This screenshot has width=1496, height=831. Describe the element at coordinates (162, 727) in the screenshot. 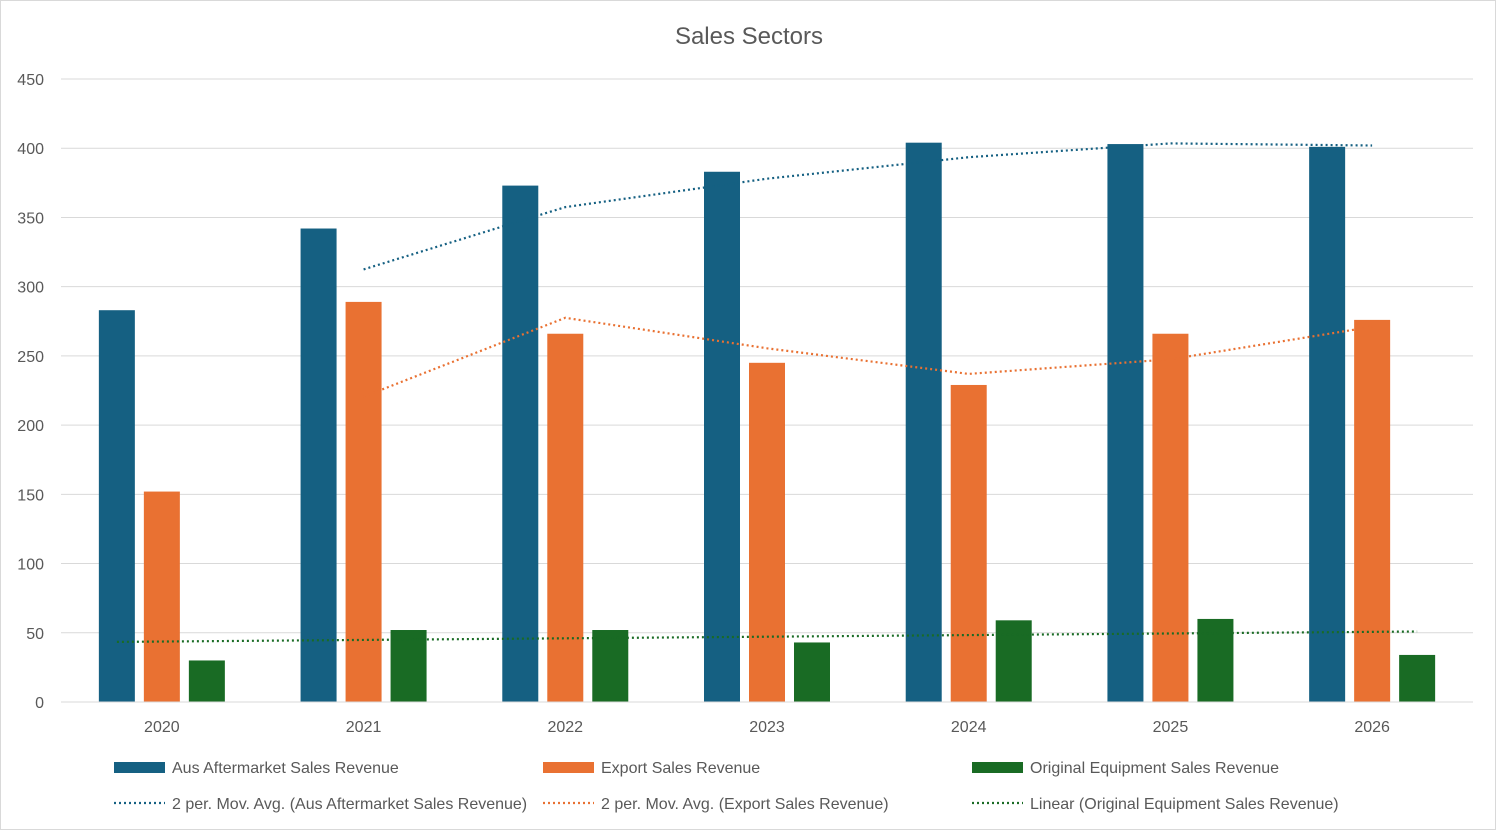

I see `x-tick-label: 2020` at that location.